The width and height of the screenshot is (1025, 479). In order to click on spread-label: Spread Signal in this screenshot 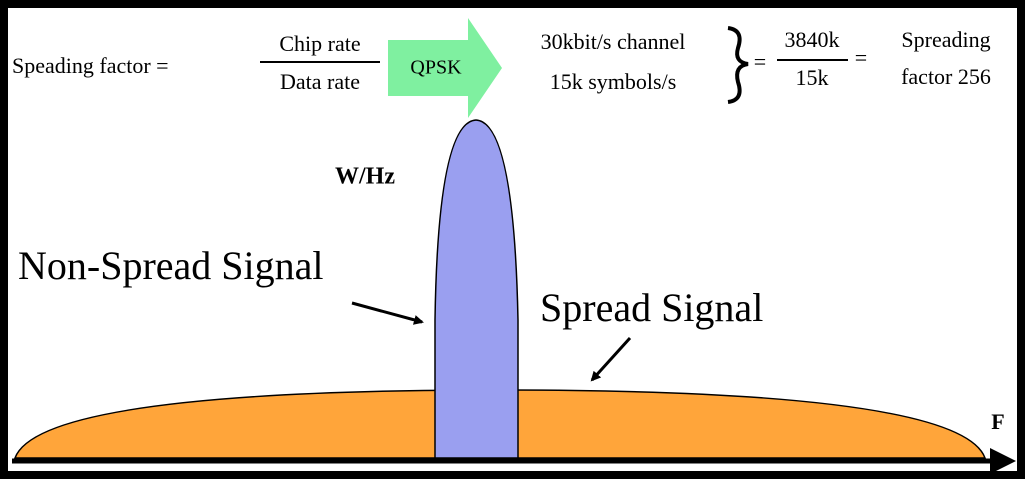, I will do `click(651, 307)`.